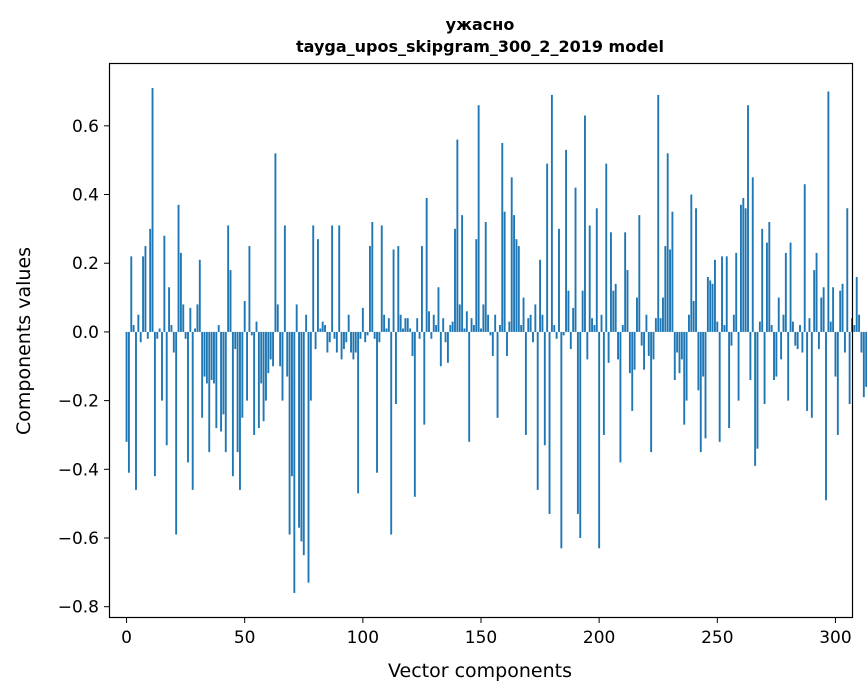 Image resolution: width=867 pixels, height=696 pixels. Describe the element at coordinates (85, 264) in the screenshot. I see `y-tick-label: 0.2` at that location.